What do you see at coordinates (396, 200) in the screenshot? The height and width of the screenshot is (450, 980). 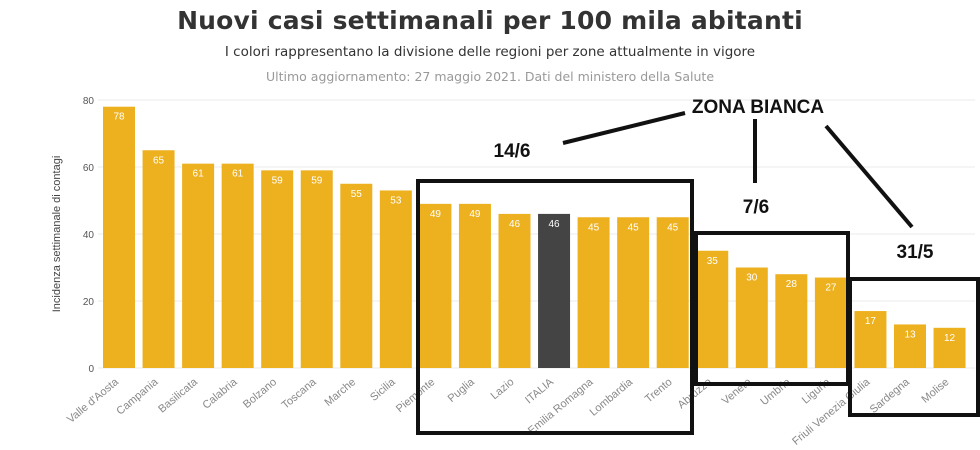 I see `bar-value-label: 53` at bounding box center [396, 200].